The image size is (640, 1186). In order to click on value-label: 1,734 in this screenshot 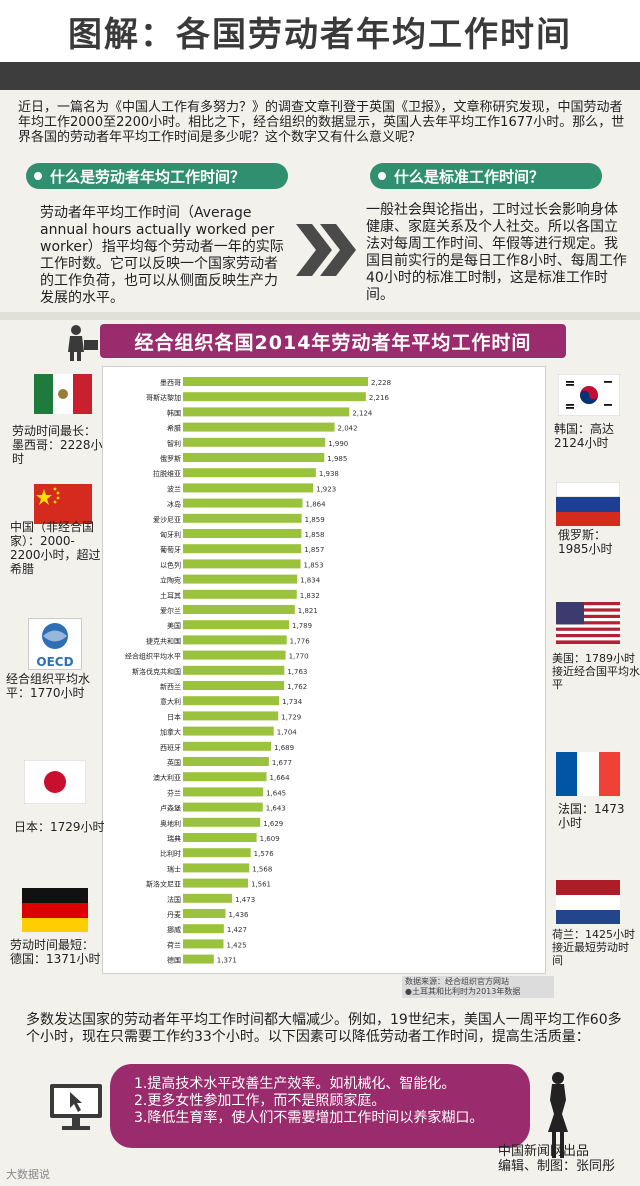, I will do `click(292, 702)`.